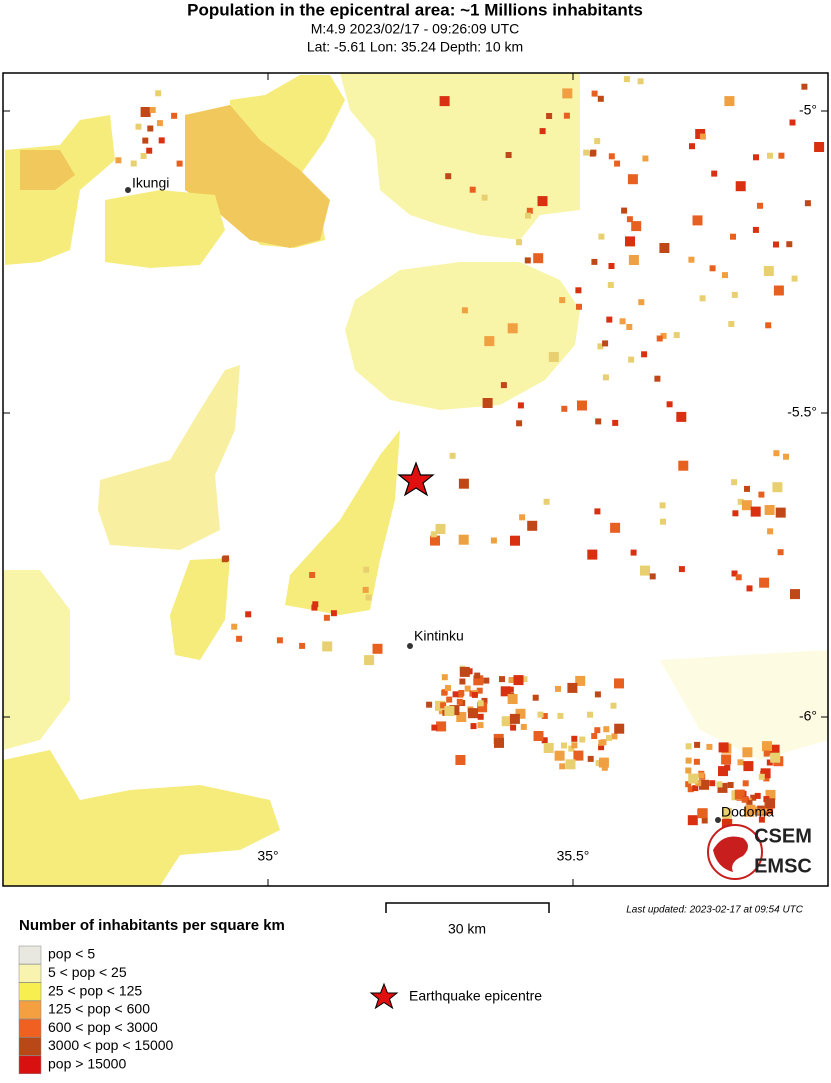  Describe the element at coordinates (467, 929) in the screenshot. I see `scale-bar-label: 30 km` at that location.